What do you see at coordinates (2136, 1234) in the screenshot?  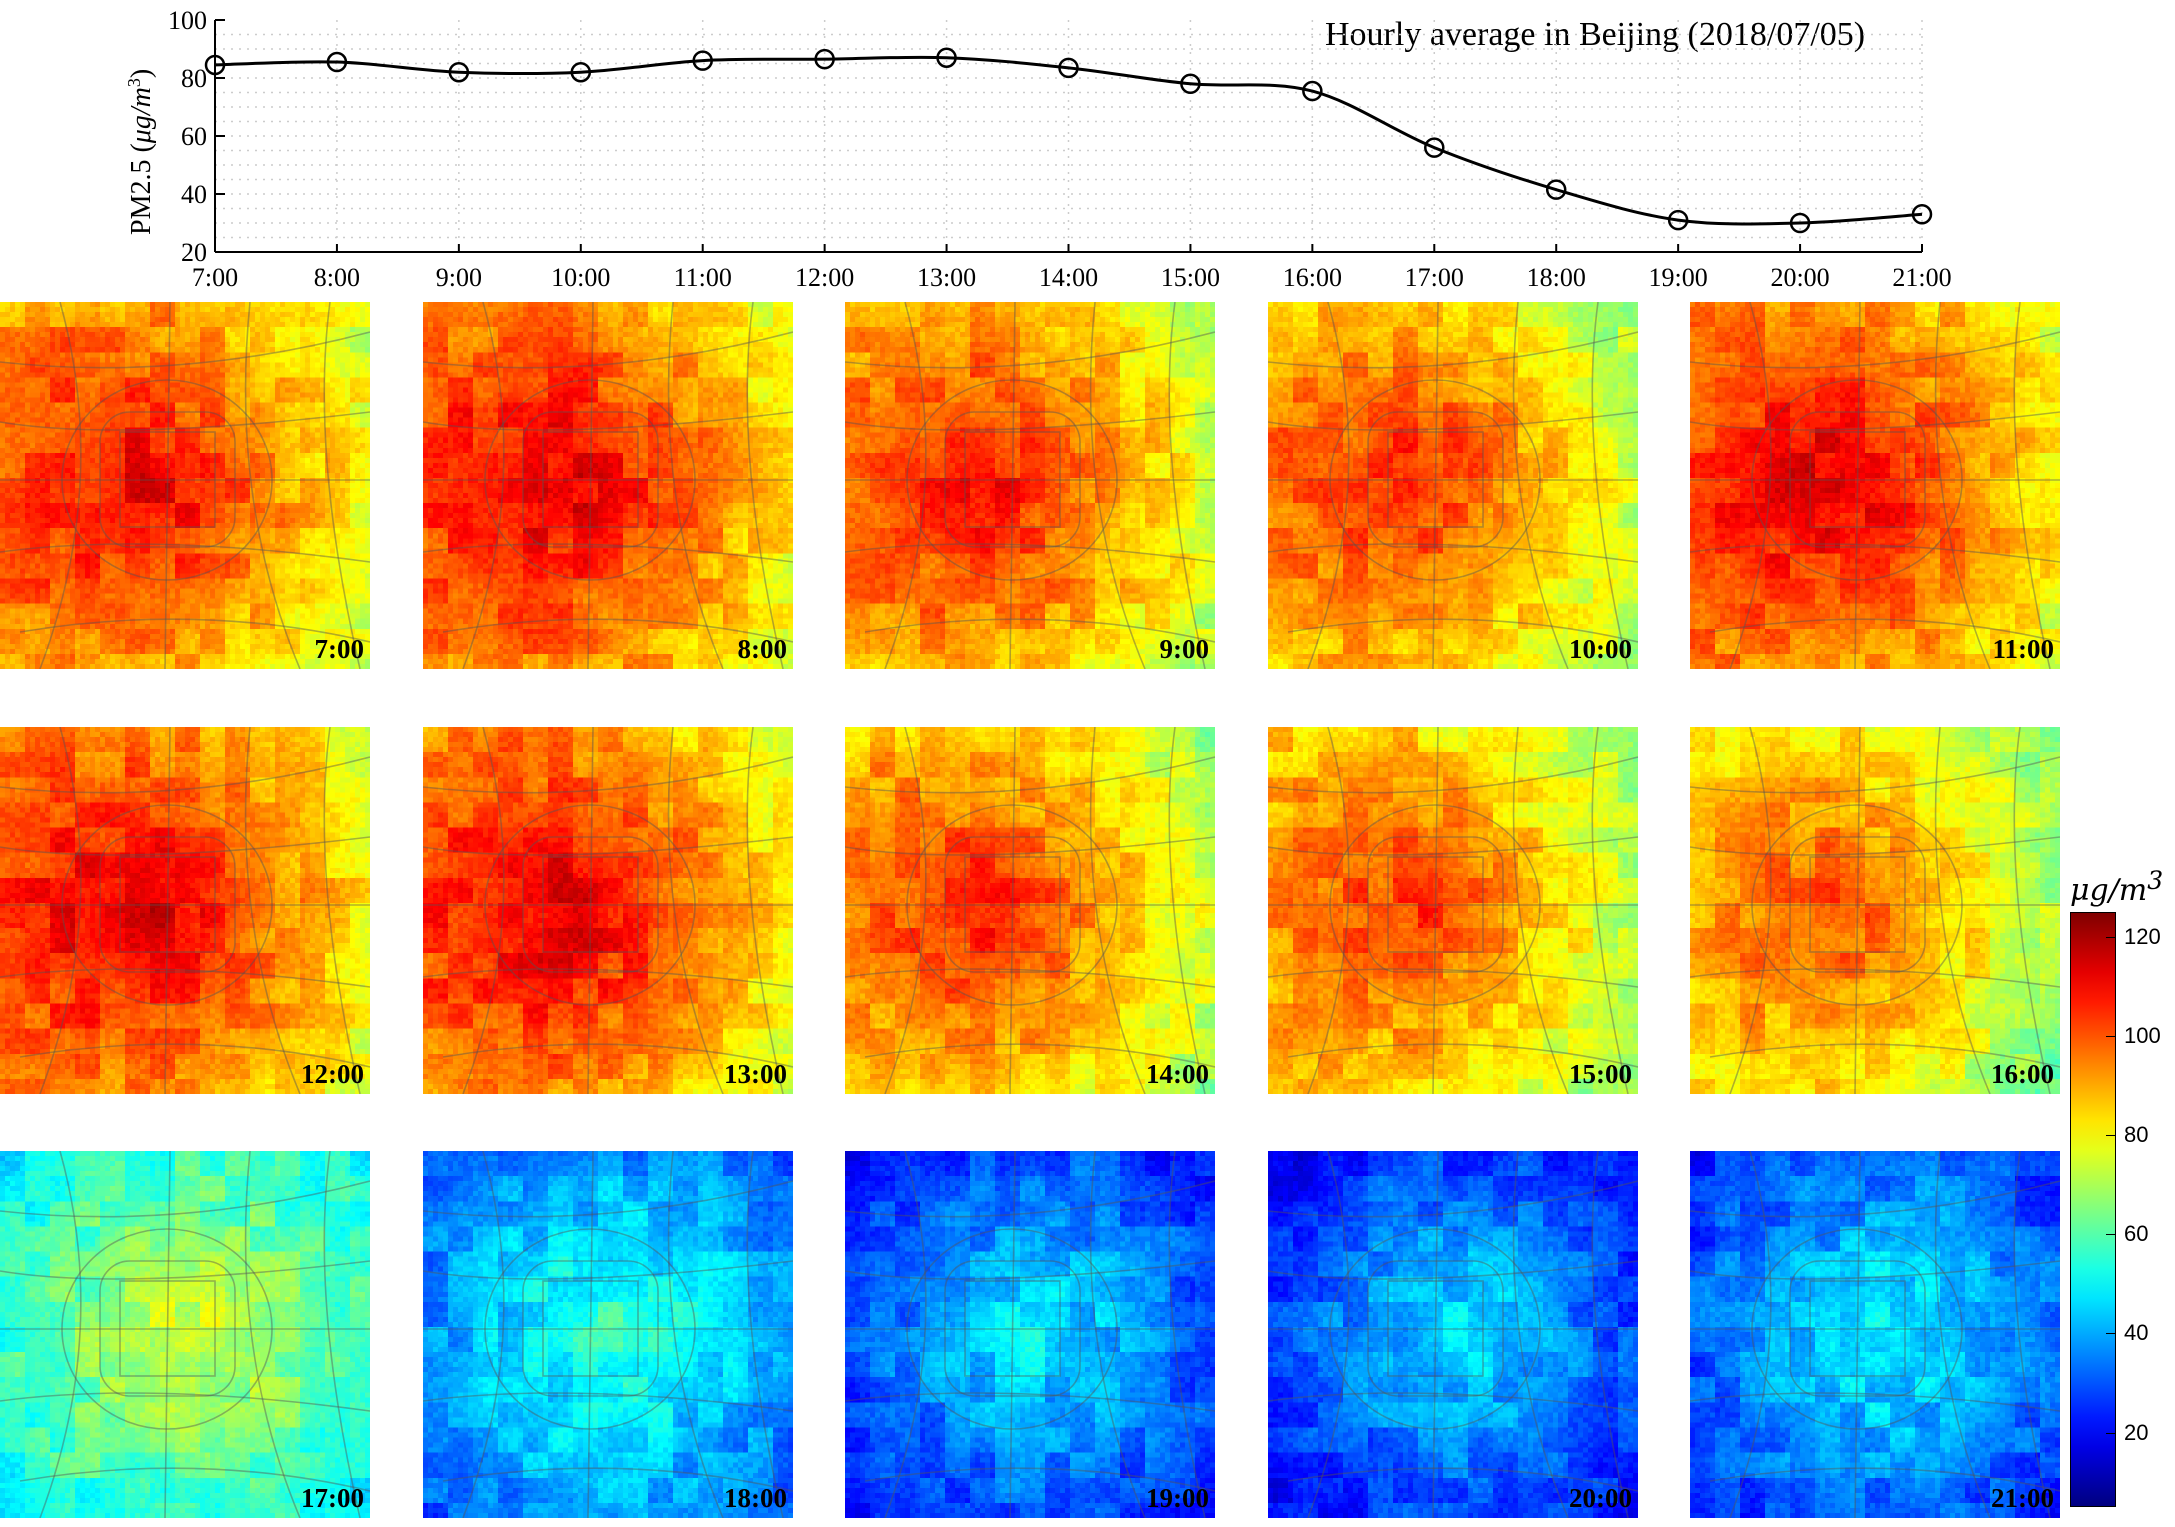 I see `colorbar-tick-label: 60` at bounding box center [2136, 1234].